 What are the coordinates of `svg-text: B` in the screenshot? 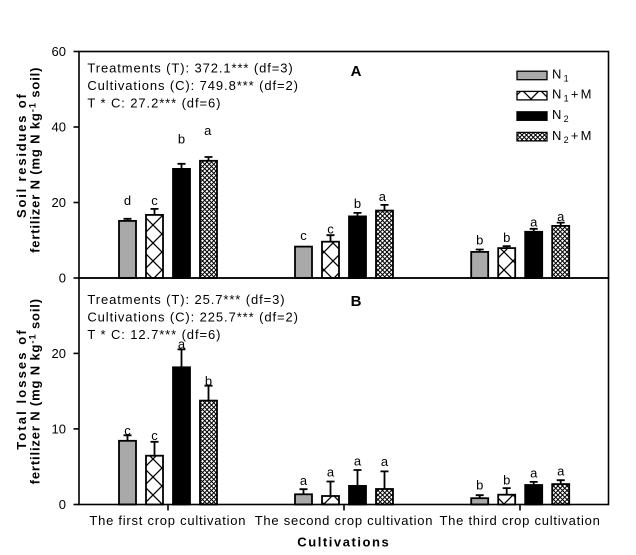 It's located at (356, 301).